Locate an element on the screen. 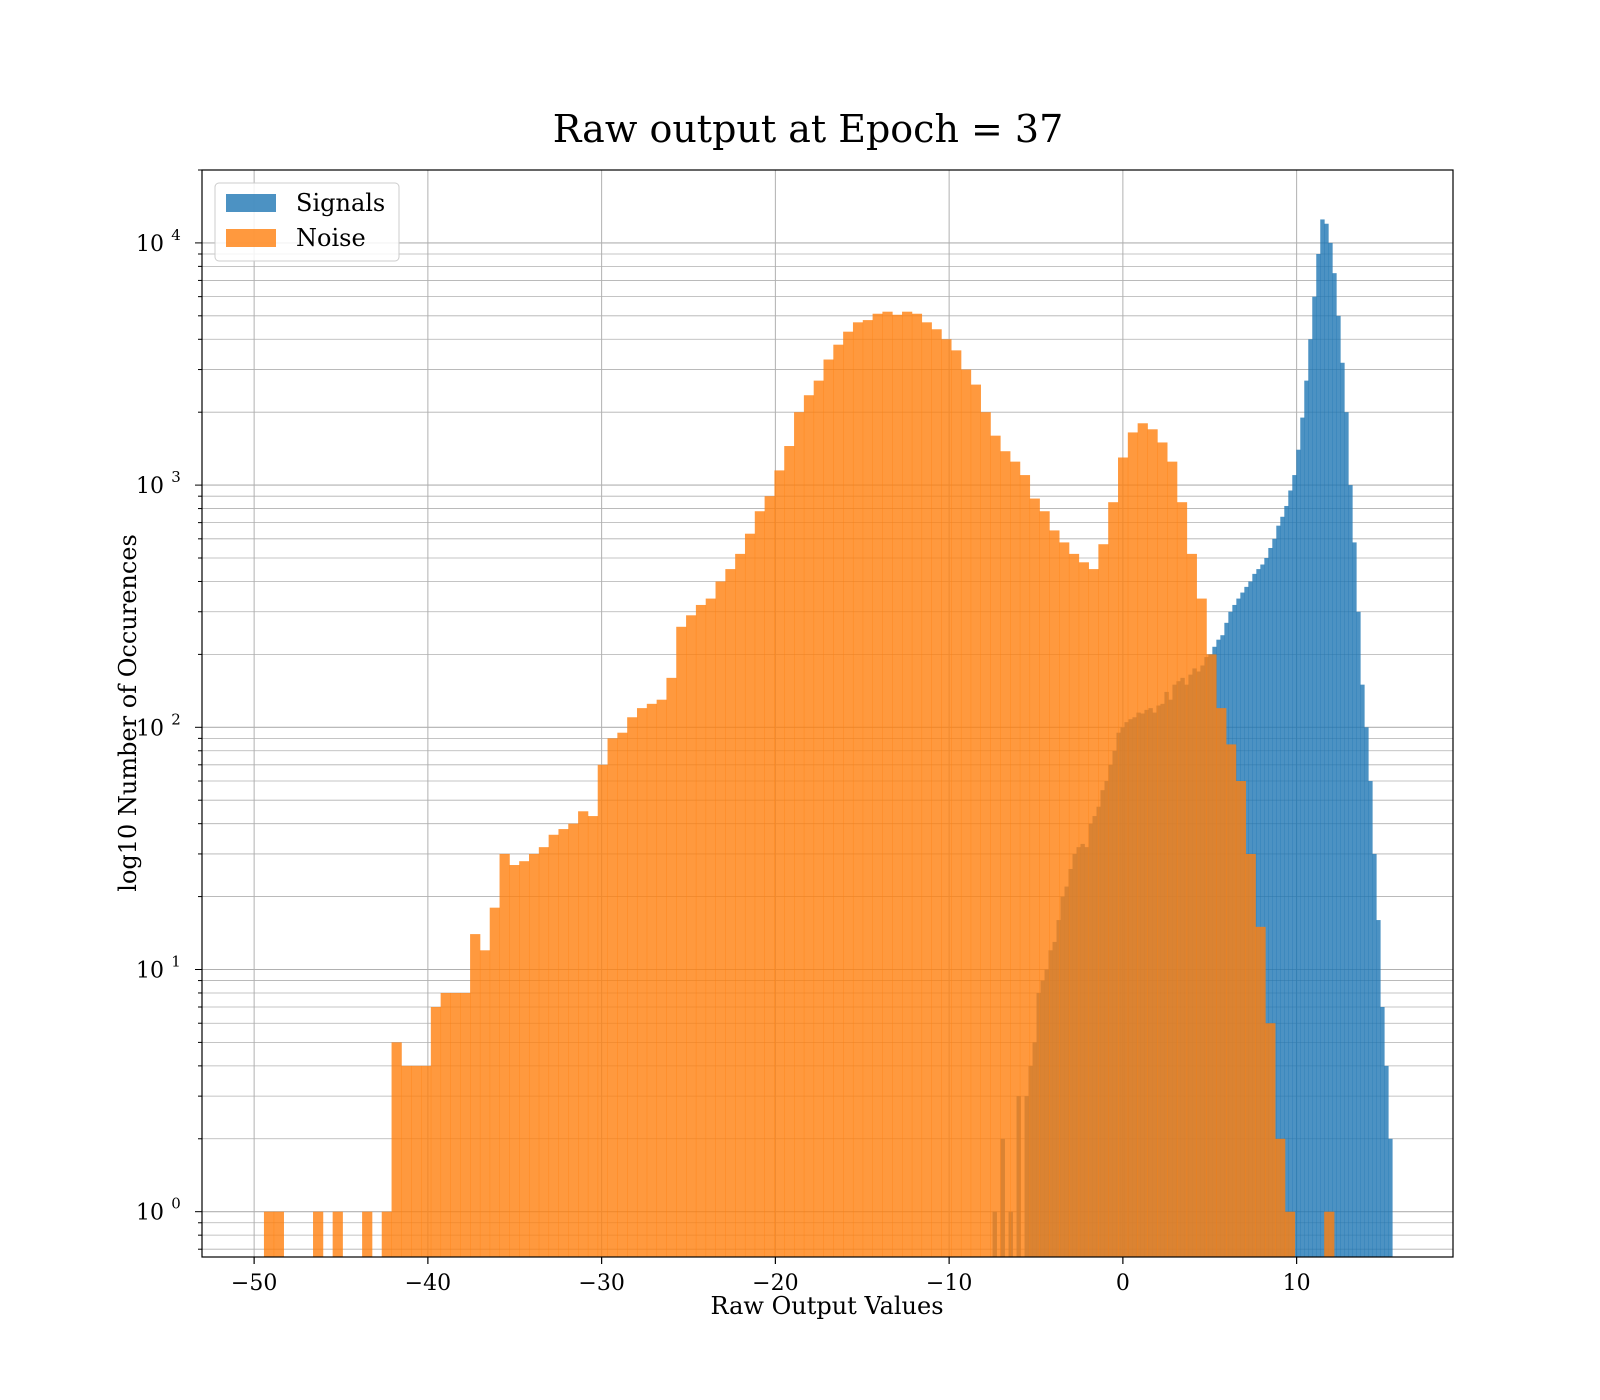 The height and width of the screenshot is (1400, 1600). chart-title: Raw output at Epoch = 37 is located at coordinates (808, 129).